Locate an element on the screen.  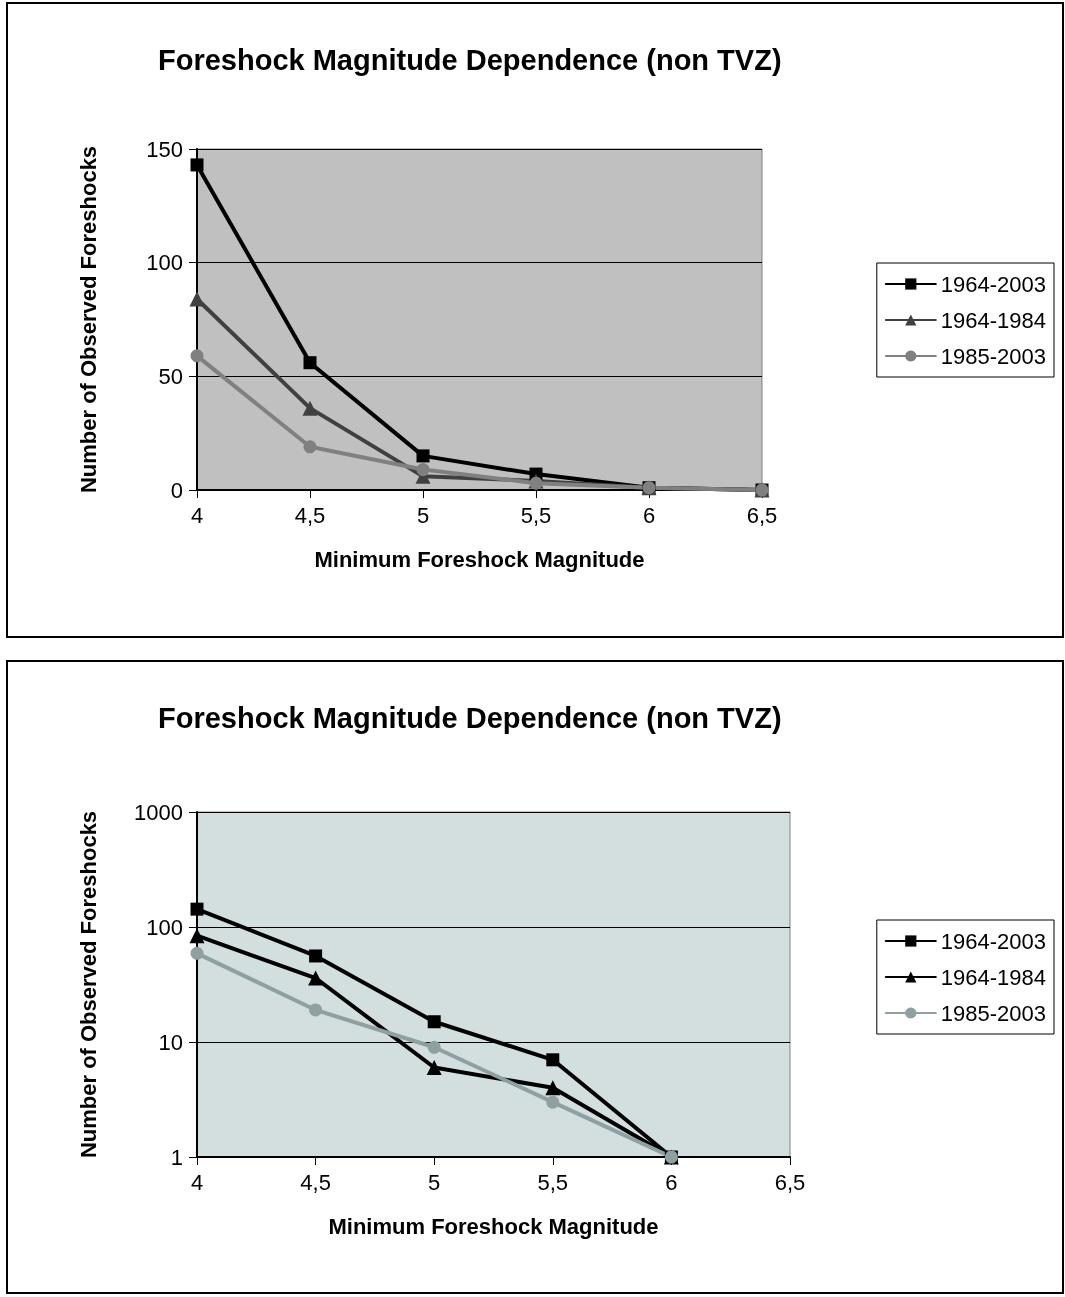
y-tick-label: 10 is located at coordinates (170, 1042).